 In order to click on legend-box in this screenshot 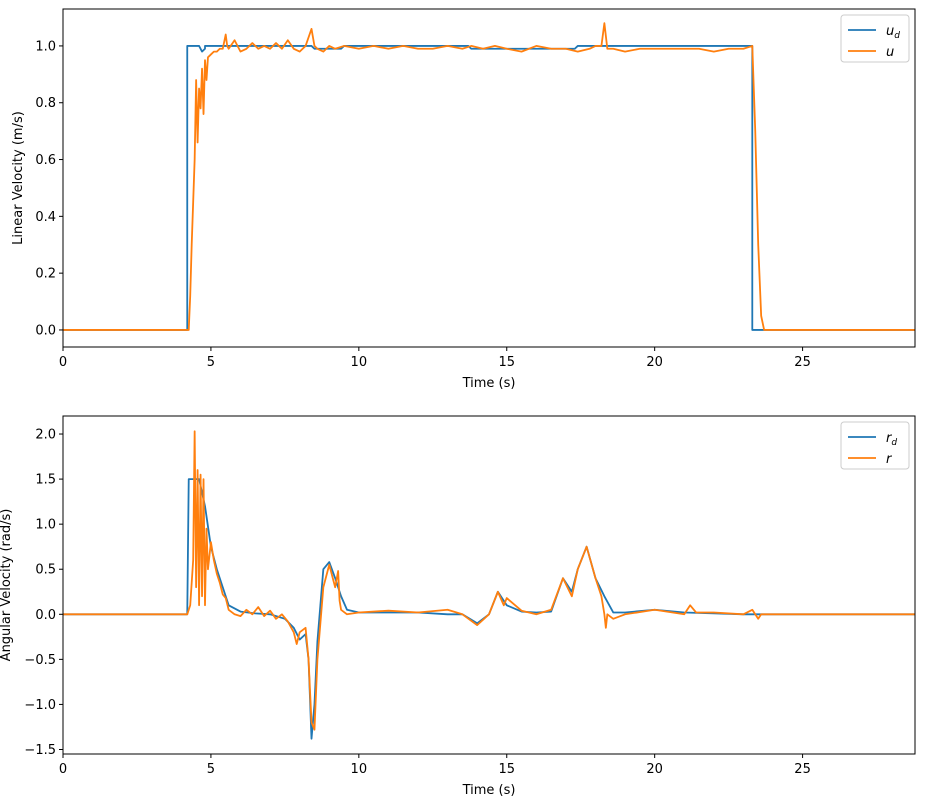, I will do `click(875, 445)`.